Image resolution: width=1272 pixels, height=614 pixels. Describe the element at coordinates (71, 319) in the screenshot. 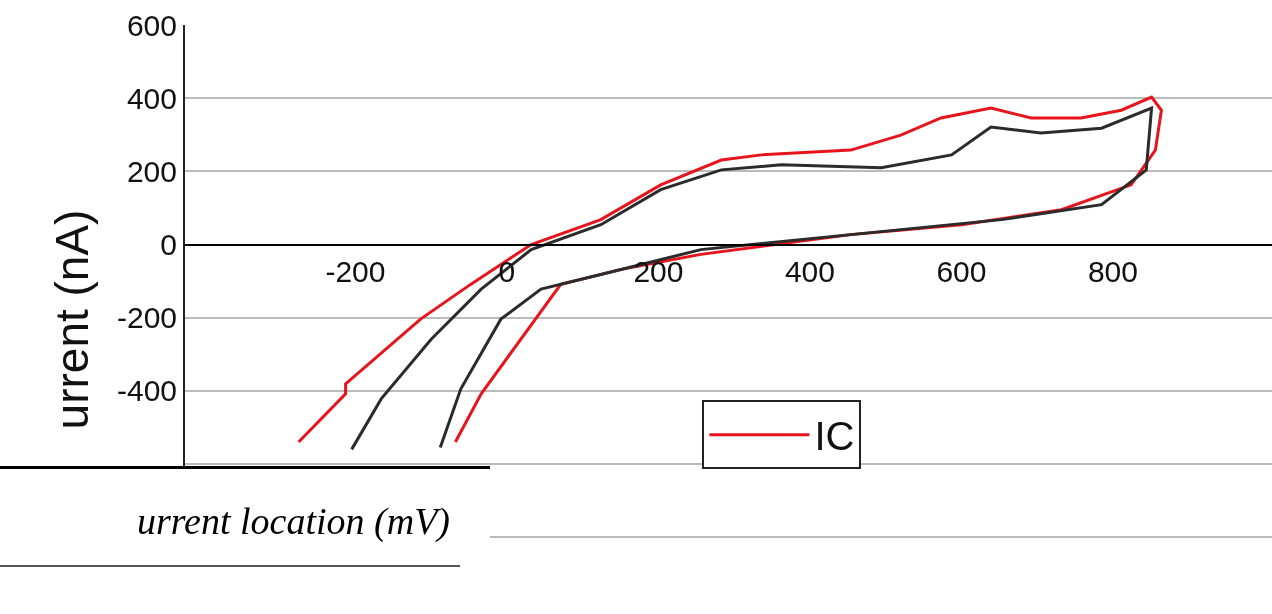

I see `y-axis-title: urrent (nA)` at that location.